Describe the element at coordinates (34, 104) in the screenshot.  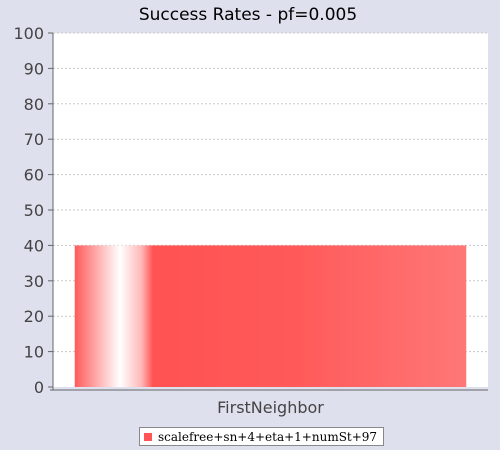
I see `y-tick-label: 80` at that location.